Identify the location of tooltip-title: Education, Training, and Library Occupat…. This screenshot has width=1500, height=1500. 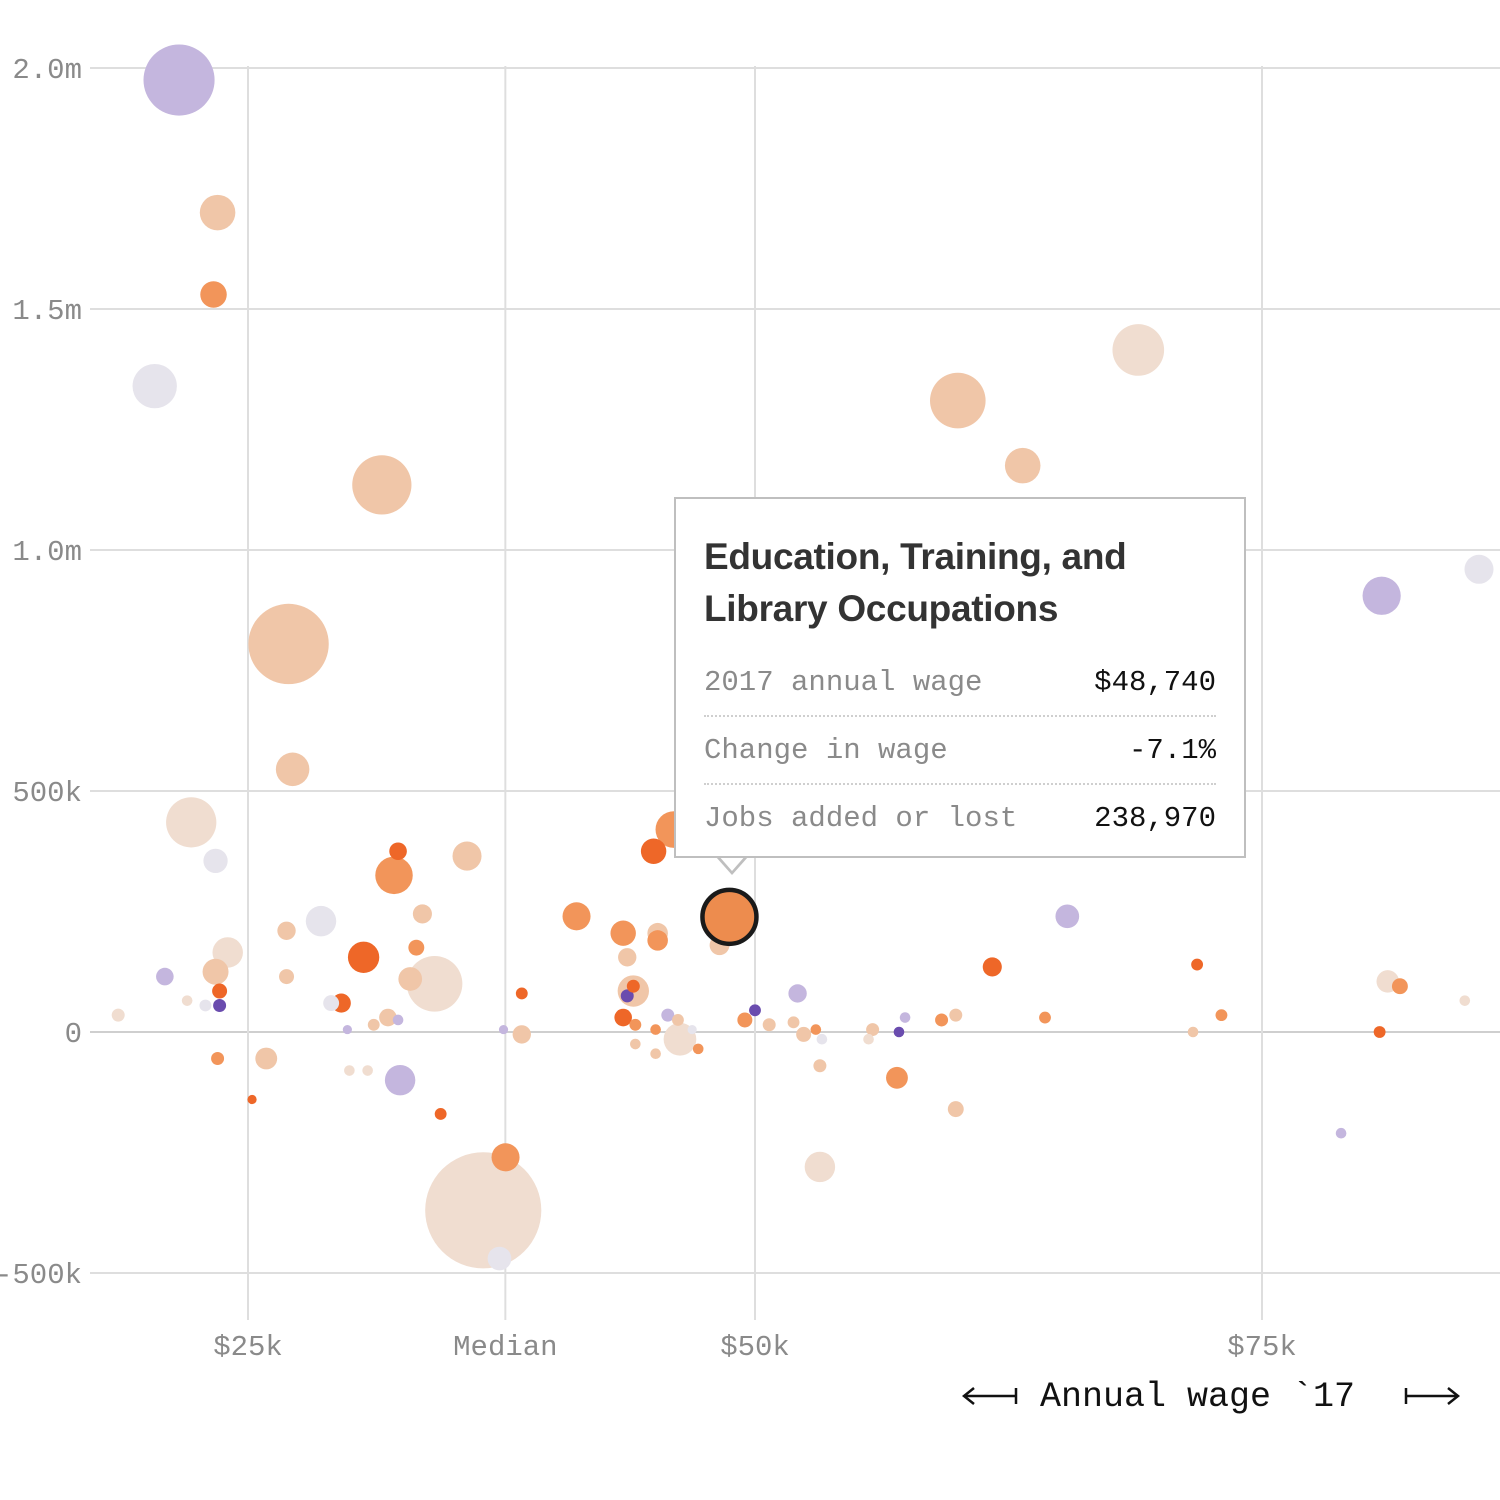
(915, 582).